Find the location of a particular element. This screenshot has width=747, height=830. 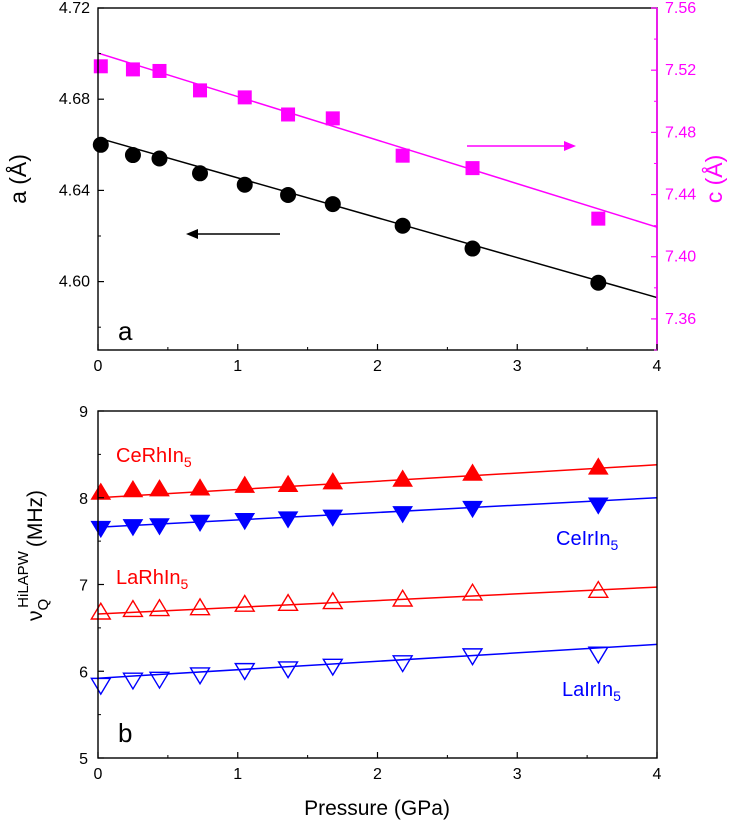

y2-tick-label: 7.44 is located at coordinates (680, 195).